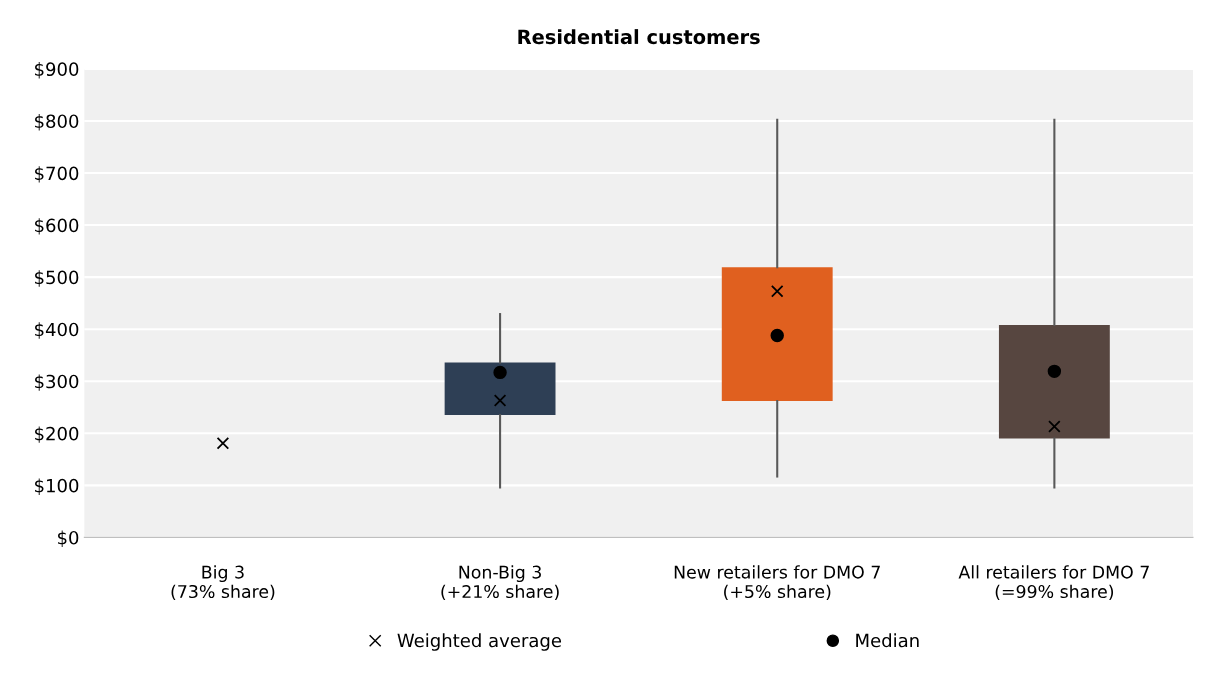 This screenshot has width=1205, height=689. What do you see at coordinates (57, 434) in the screenshot?
I see `y-tick-label: $200` at bounding box center [57, 434].